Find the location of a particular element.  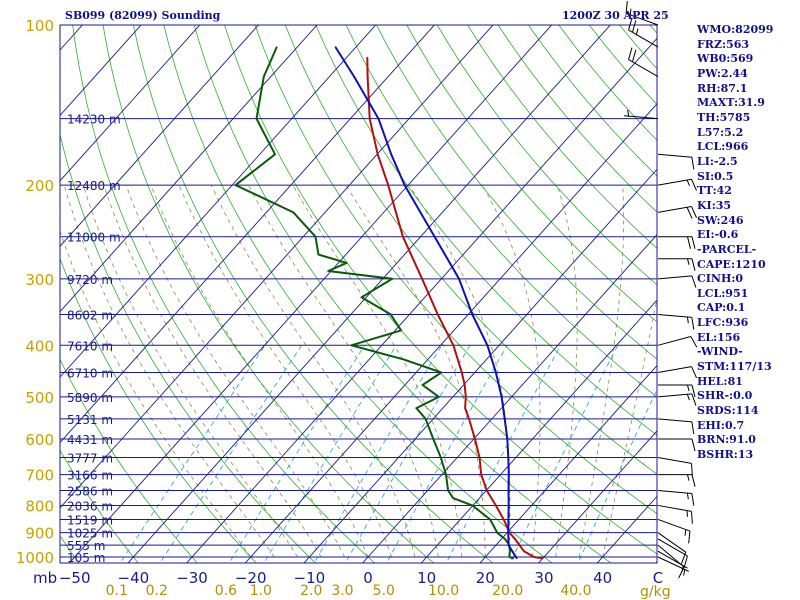

index-item: EHI:0.7 is located at coordinates (721, 425).